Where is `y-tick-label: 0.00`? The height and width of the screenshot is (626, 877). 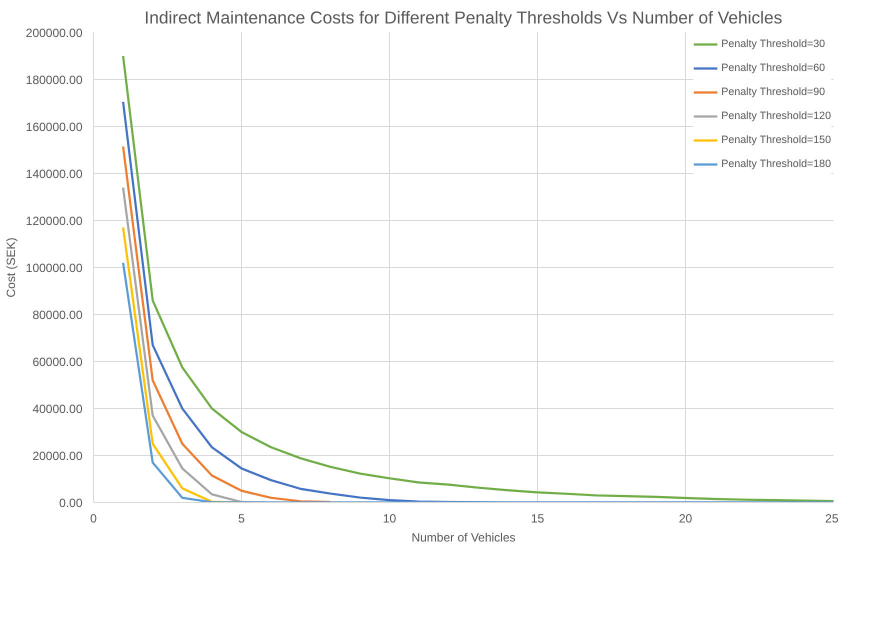 y-tick-label: 0.00 is located at coordinates (71, 503).